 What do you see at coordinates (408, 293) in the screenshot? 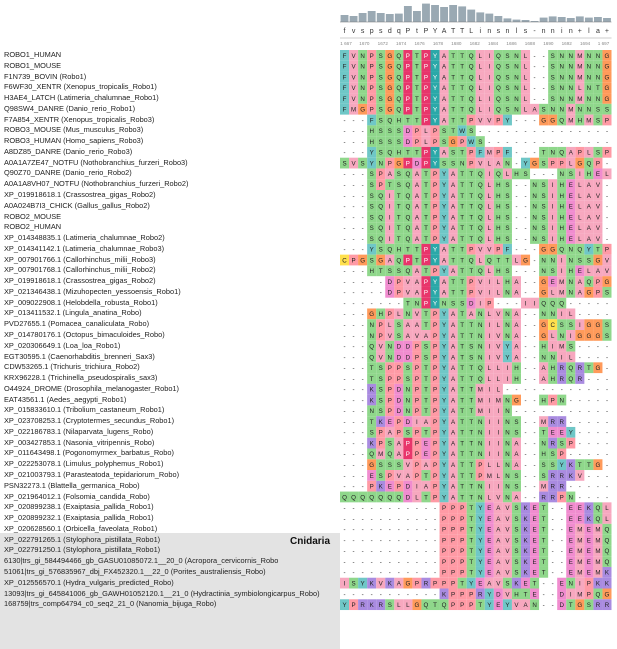
I see `residue-letter: V` at bounding box center [408, 293].